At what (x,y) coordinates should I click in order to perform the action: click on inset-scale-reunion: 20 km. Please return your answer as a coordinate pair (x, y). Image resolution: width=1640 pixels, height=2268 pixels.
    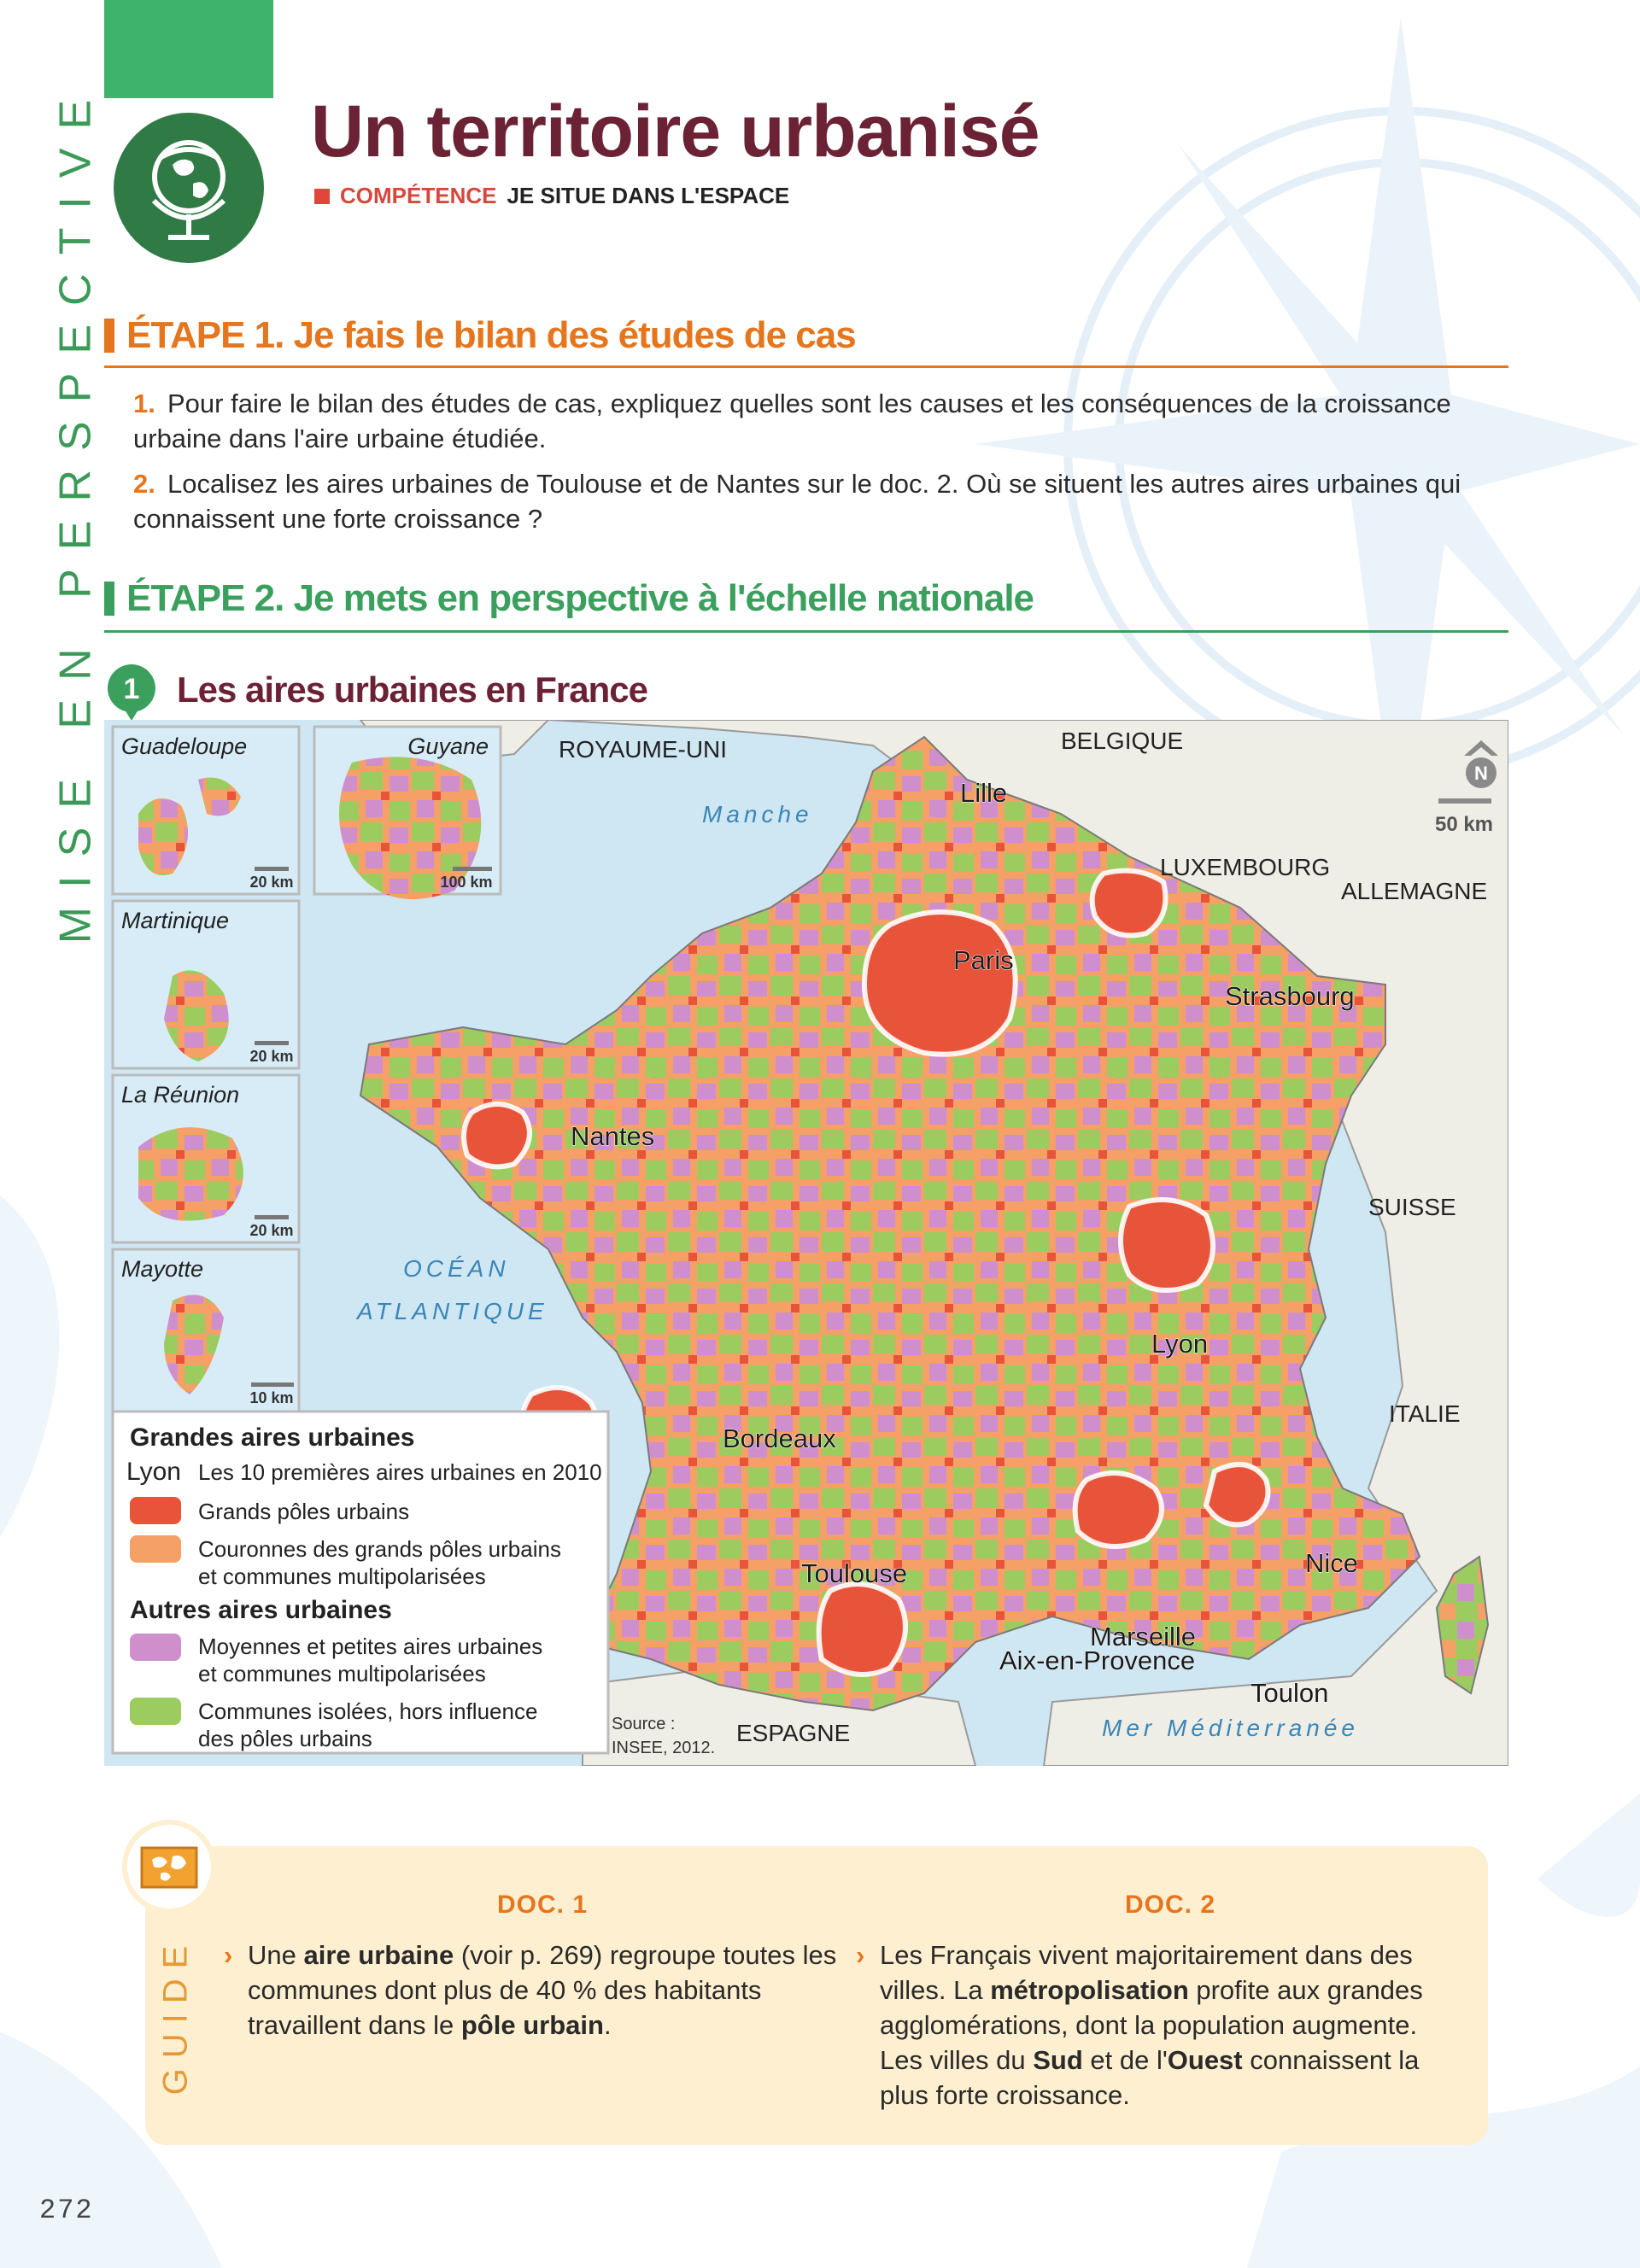
    Looking at the image, I should click on (271, 1230).